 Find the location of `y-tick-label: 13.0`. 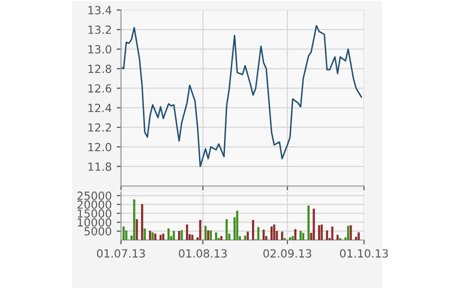

y-tick-label: 13.0 is located at coordinates (100, 49).